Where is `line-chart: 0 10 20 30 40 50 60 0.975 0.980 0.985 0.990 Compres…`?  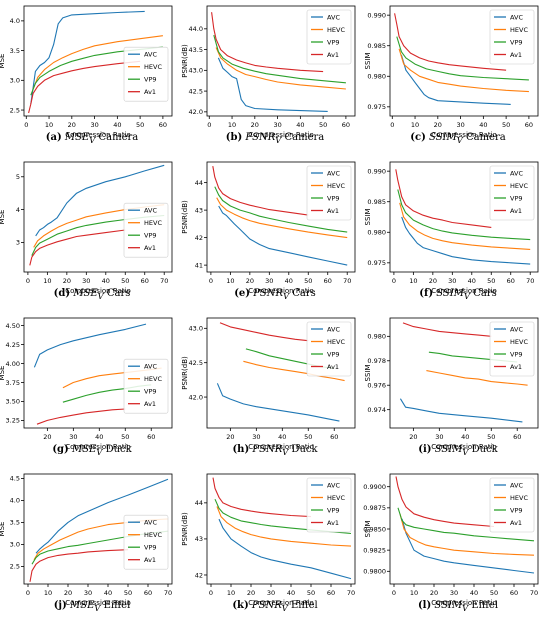
line-chart: 0 10 20 30 40 50 60 0.975 0.980 0.985 0.990 Compres… is located at coordinates (451, 72).